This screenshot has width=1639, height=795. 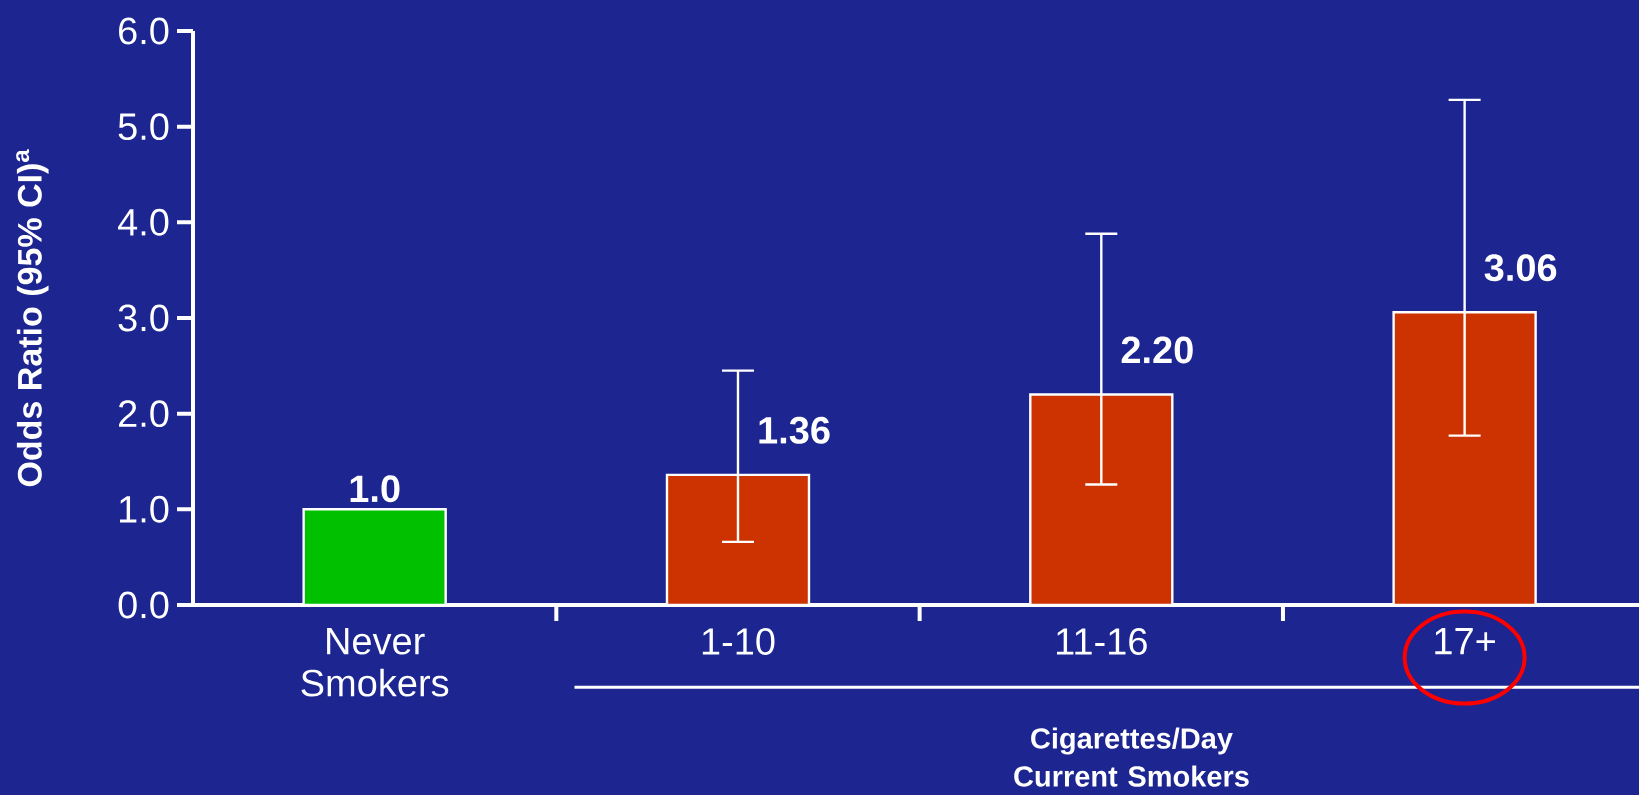 What do you see at coordinates (375, 662) in the screenshot?
I see `x-tick-label: Never Smokers` at bounding box center [375, 662].